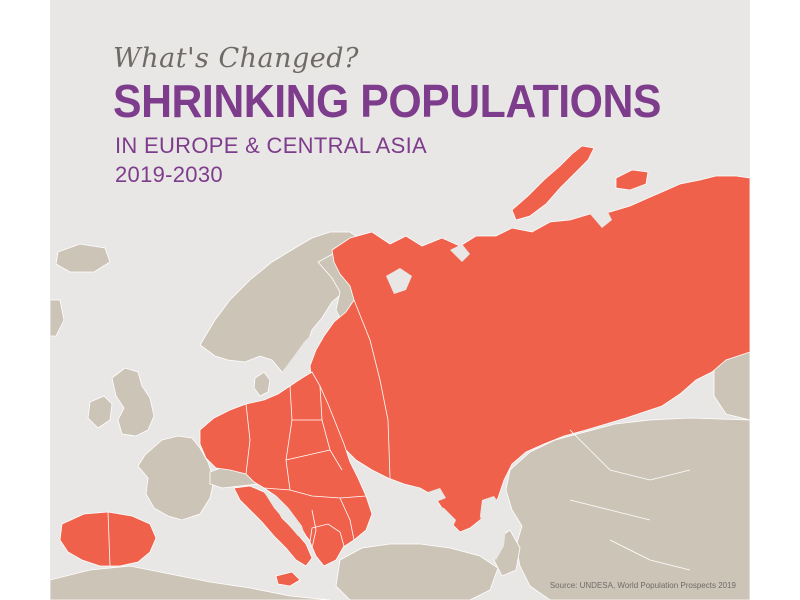 This screenshot has height=600, width=800. I want to click on kara-sea-shape, so click(601, 218).